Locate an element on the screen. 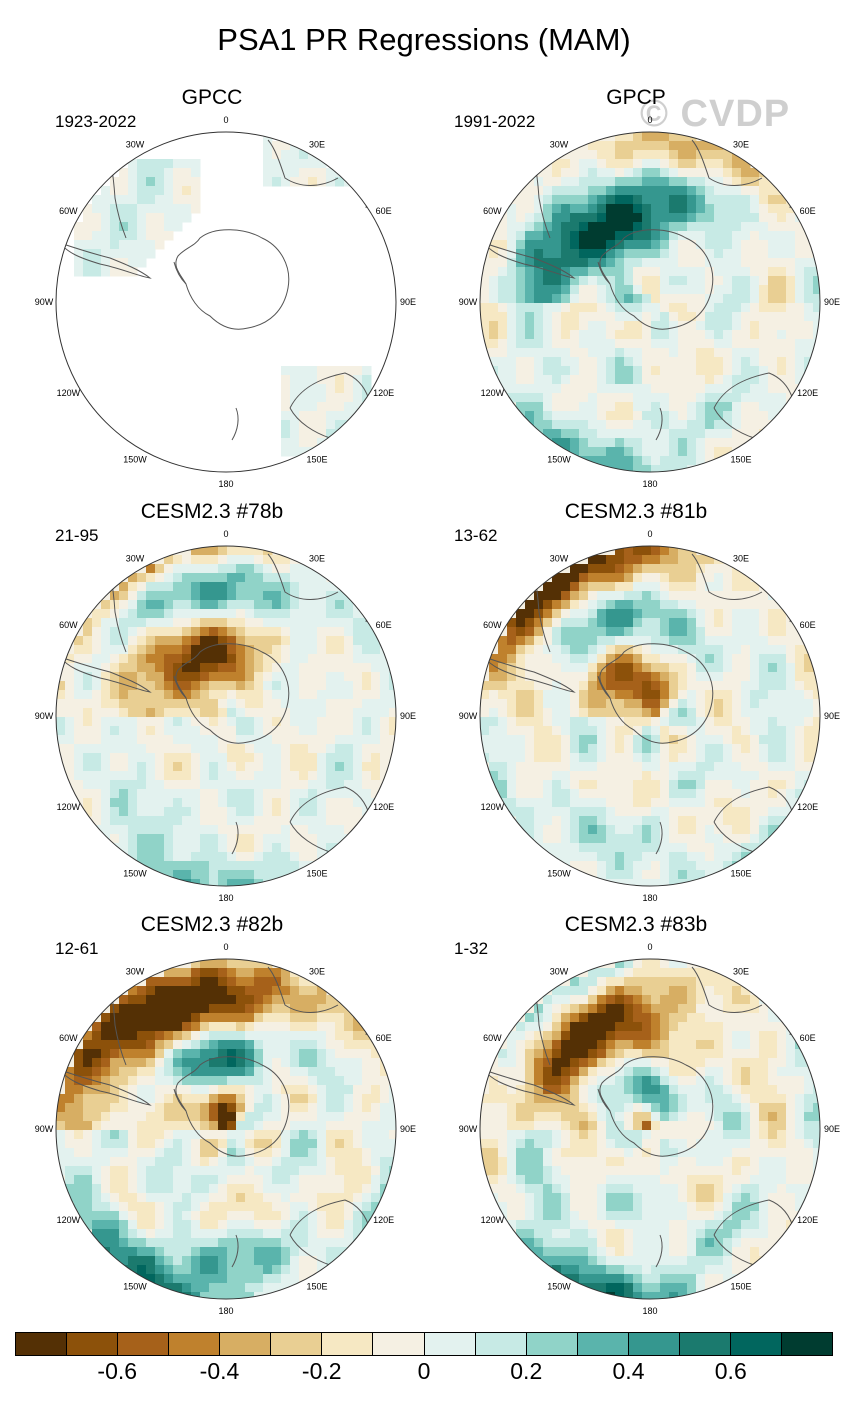 The image size is (848, 1411). colorbar is located at coordinates (424, 1344).